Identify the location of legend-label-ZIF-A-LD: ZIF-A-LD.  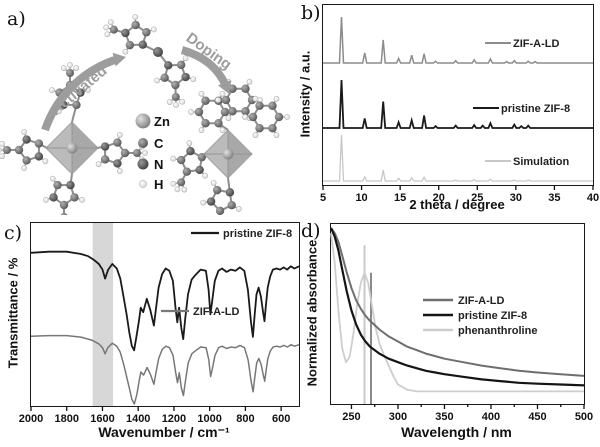
(536, 44).